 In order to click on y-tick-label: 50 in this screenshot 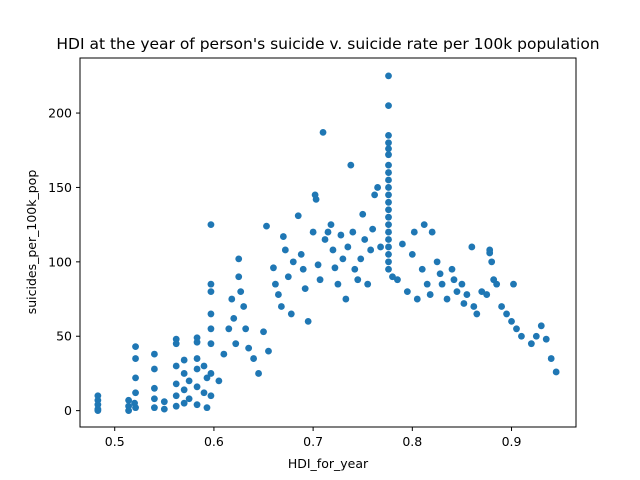, I will do `click(64, 336)`.